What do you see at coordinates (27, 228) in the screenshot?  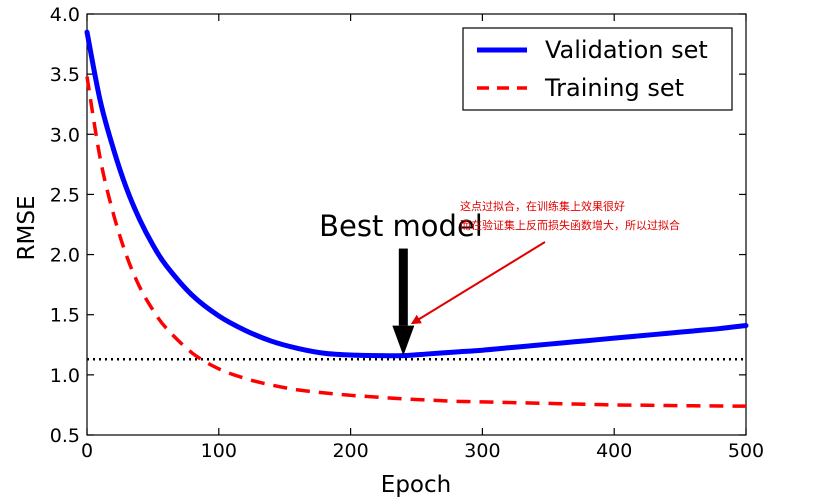 I see `y-axis-label: RMSE` at bounding box center [27, 228].